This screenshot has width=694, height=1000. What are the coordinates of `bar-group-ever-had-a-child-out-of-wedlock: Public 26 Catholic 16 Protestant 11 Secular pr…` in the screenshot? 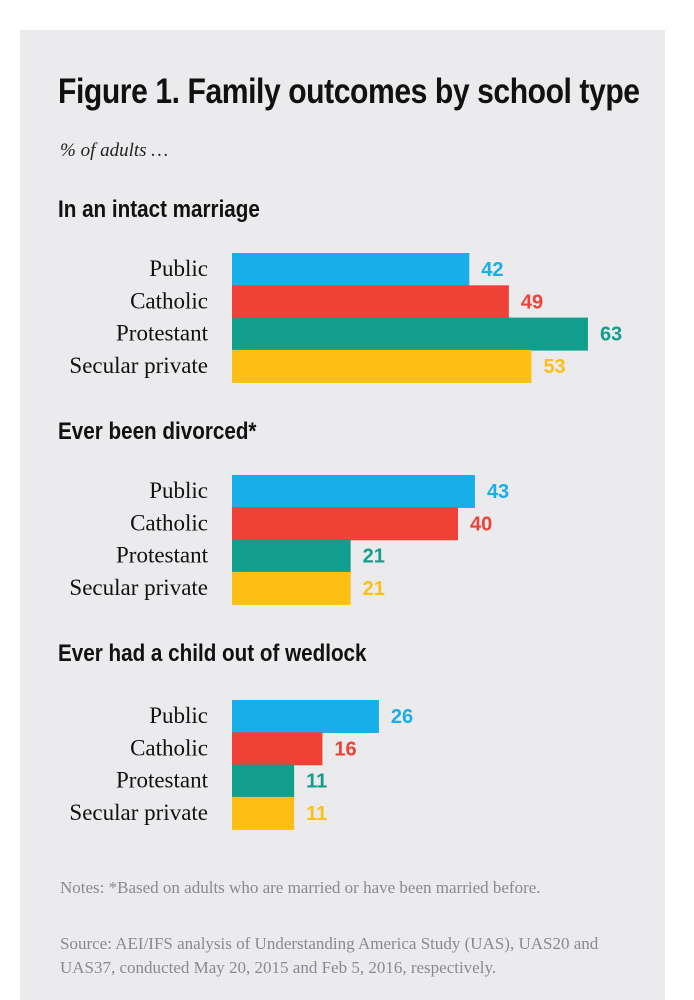 It's located at (241, 765).